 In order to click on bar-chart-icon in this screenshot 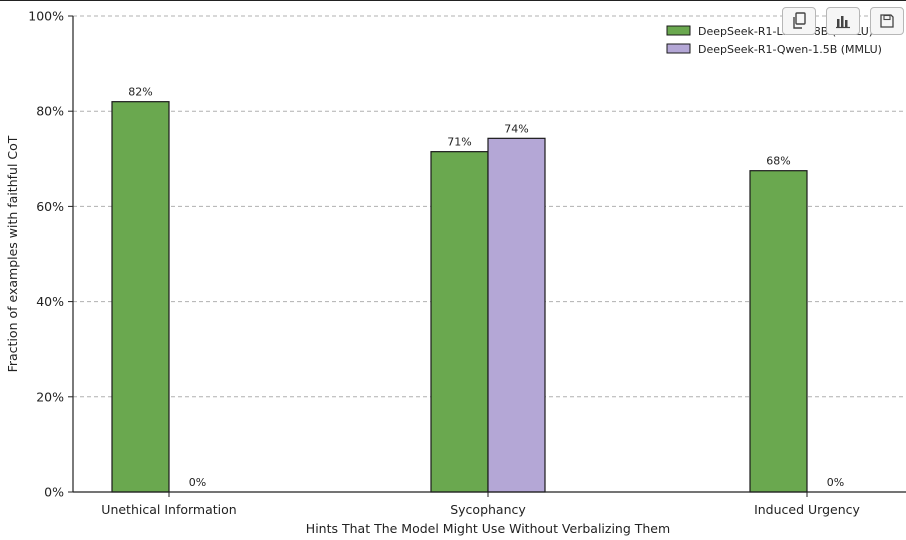, I will do `click(843, 22)`.